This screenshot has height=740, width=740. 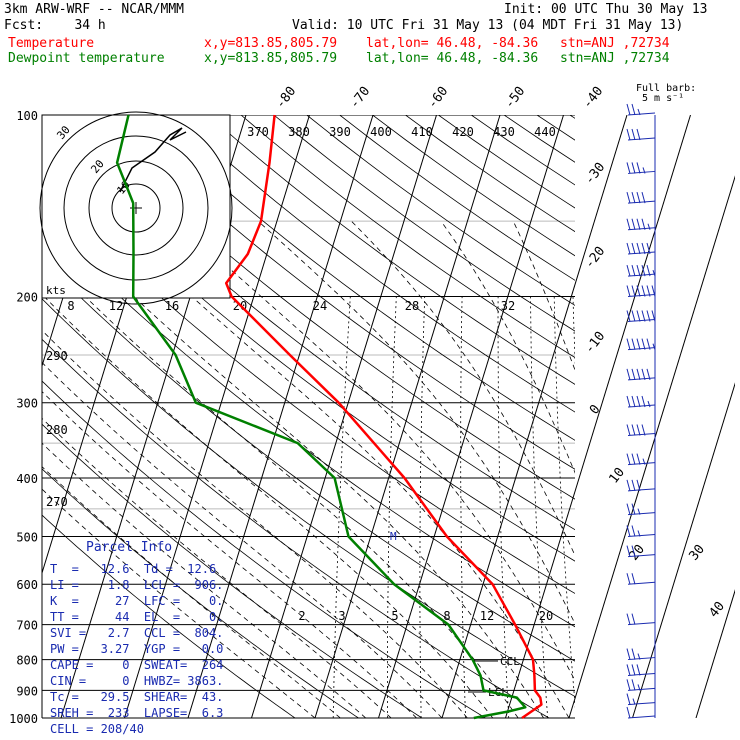 I want to click on parcel-row-sreh: SREH = 233 LAPSE= 6.3, so click(x=137, y=713).